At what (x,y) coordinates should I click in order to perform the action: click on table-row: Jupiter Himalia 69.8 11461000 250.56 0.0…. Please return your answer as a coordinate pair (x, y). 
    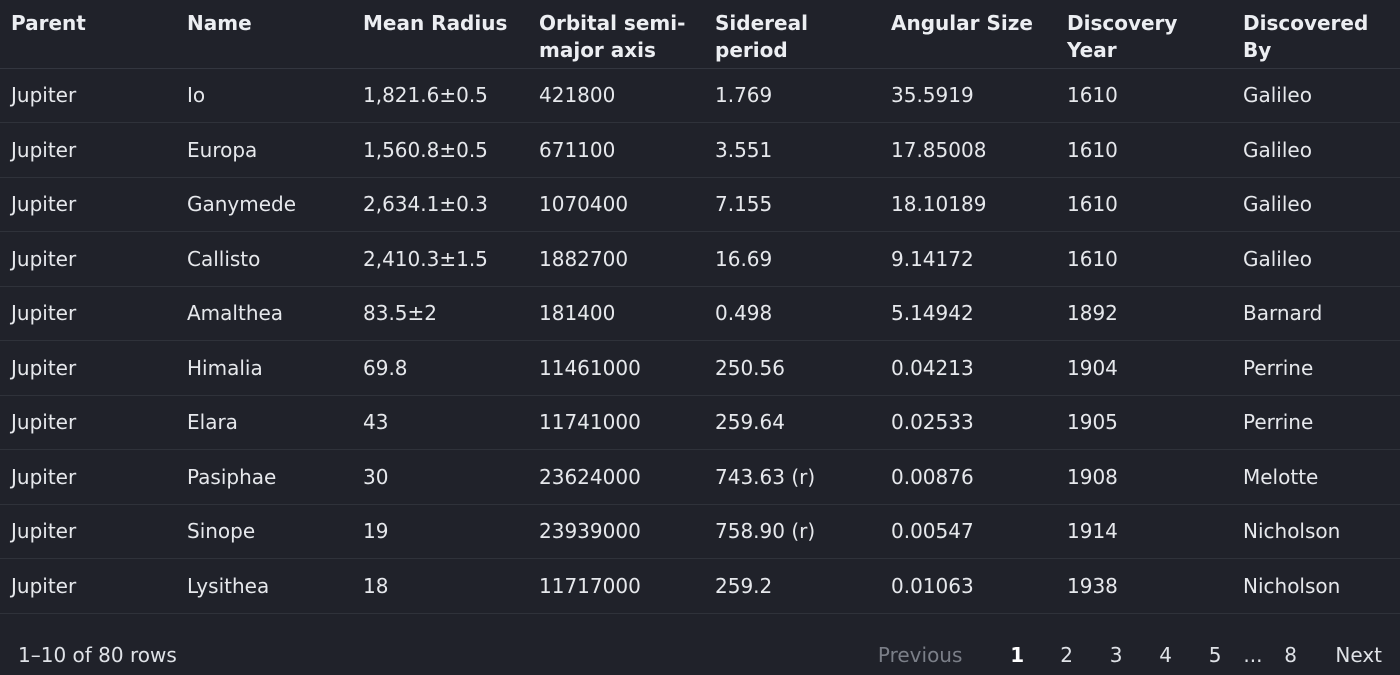
    Looking at the image, I should click on (700, 368).